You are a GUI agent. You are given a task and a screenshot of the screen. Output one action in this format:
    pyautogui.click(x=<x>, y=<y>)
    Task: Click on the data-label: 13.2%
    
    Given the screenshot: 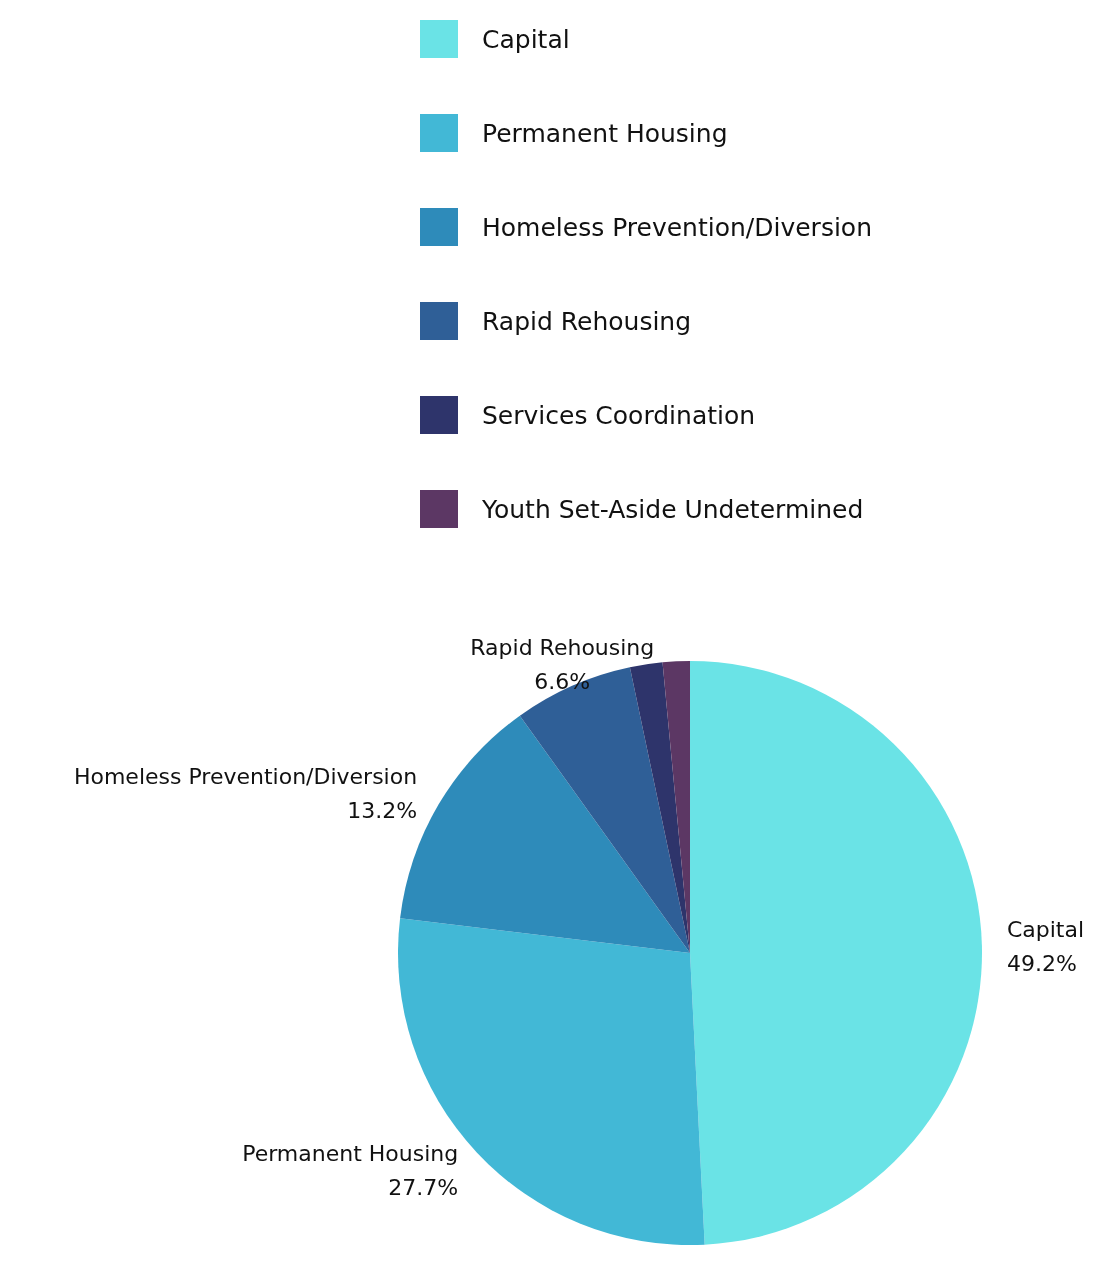 What is the action you would take?
    pyautogui.click(x=382, y=810)
    